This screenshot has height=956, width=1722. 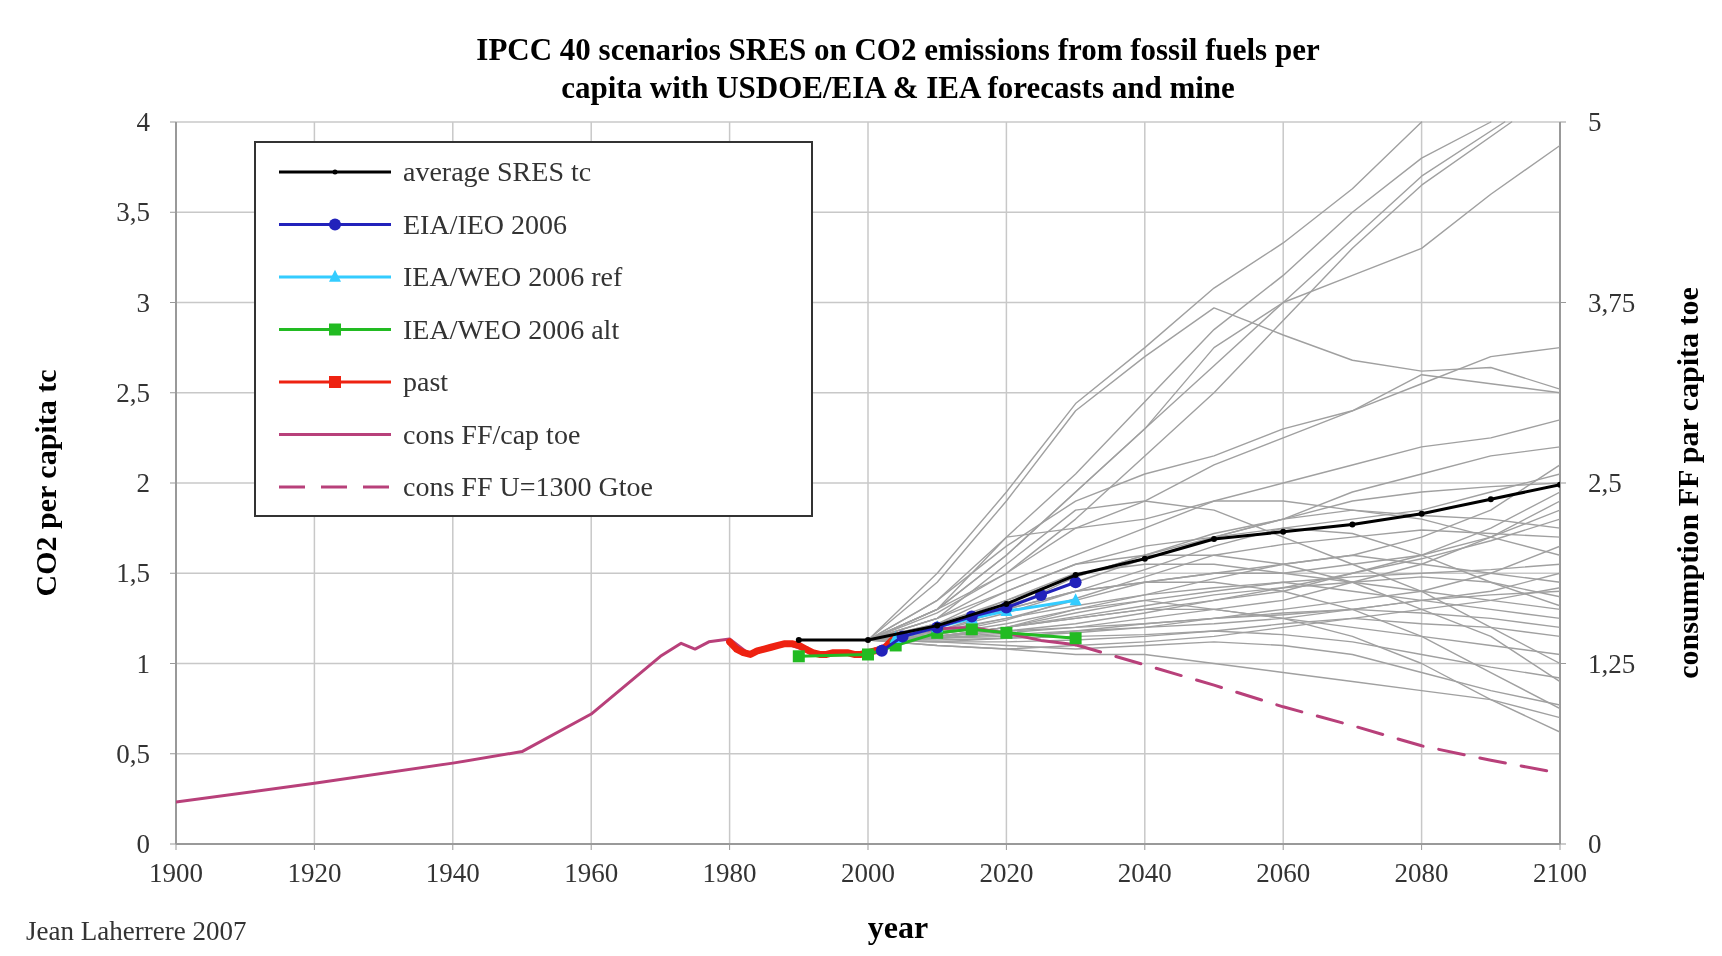 What do you see at coordinates (497, 171) in the screenshot?
I see `legend-label: average SRES tc` at bounding box center [497, 171].